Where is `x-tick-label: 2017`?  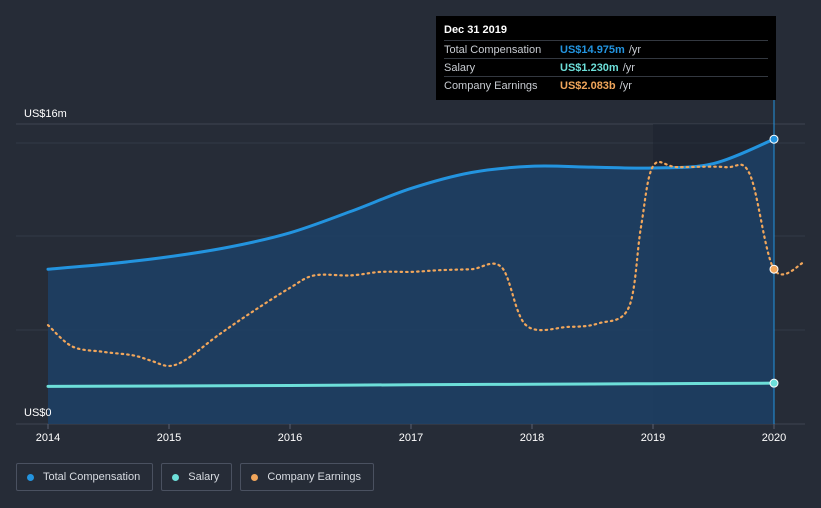 x-tick-label: 2017 is located at coordinates (411, 438).